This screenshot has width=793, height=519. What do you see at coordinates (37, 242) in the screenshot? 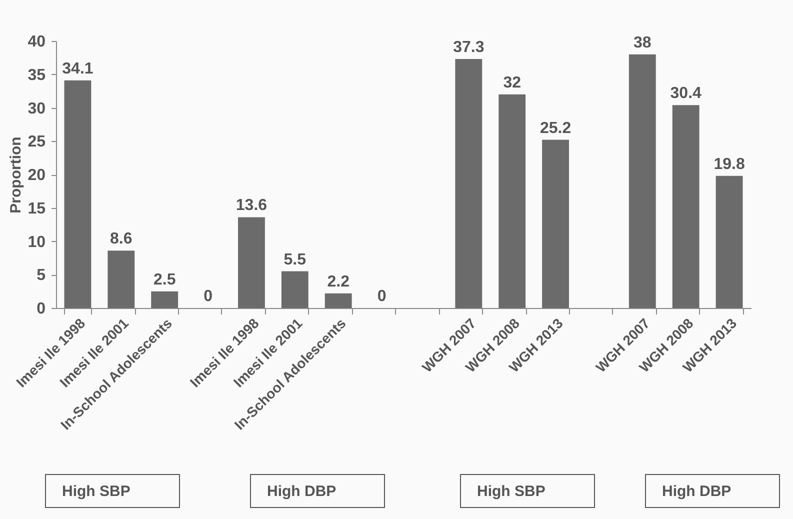
I see `y-tick-label: 10` at bounding box center [37, 242].